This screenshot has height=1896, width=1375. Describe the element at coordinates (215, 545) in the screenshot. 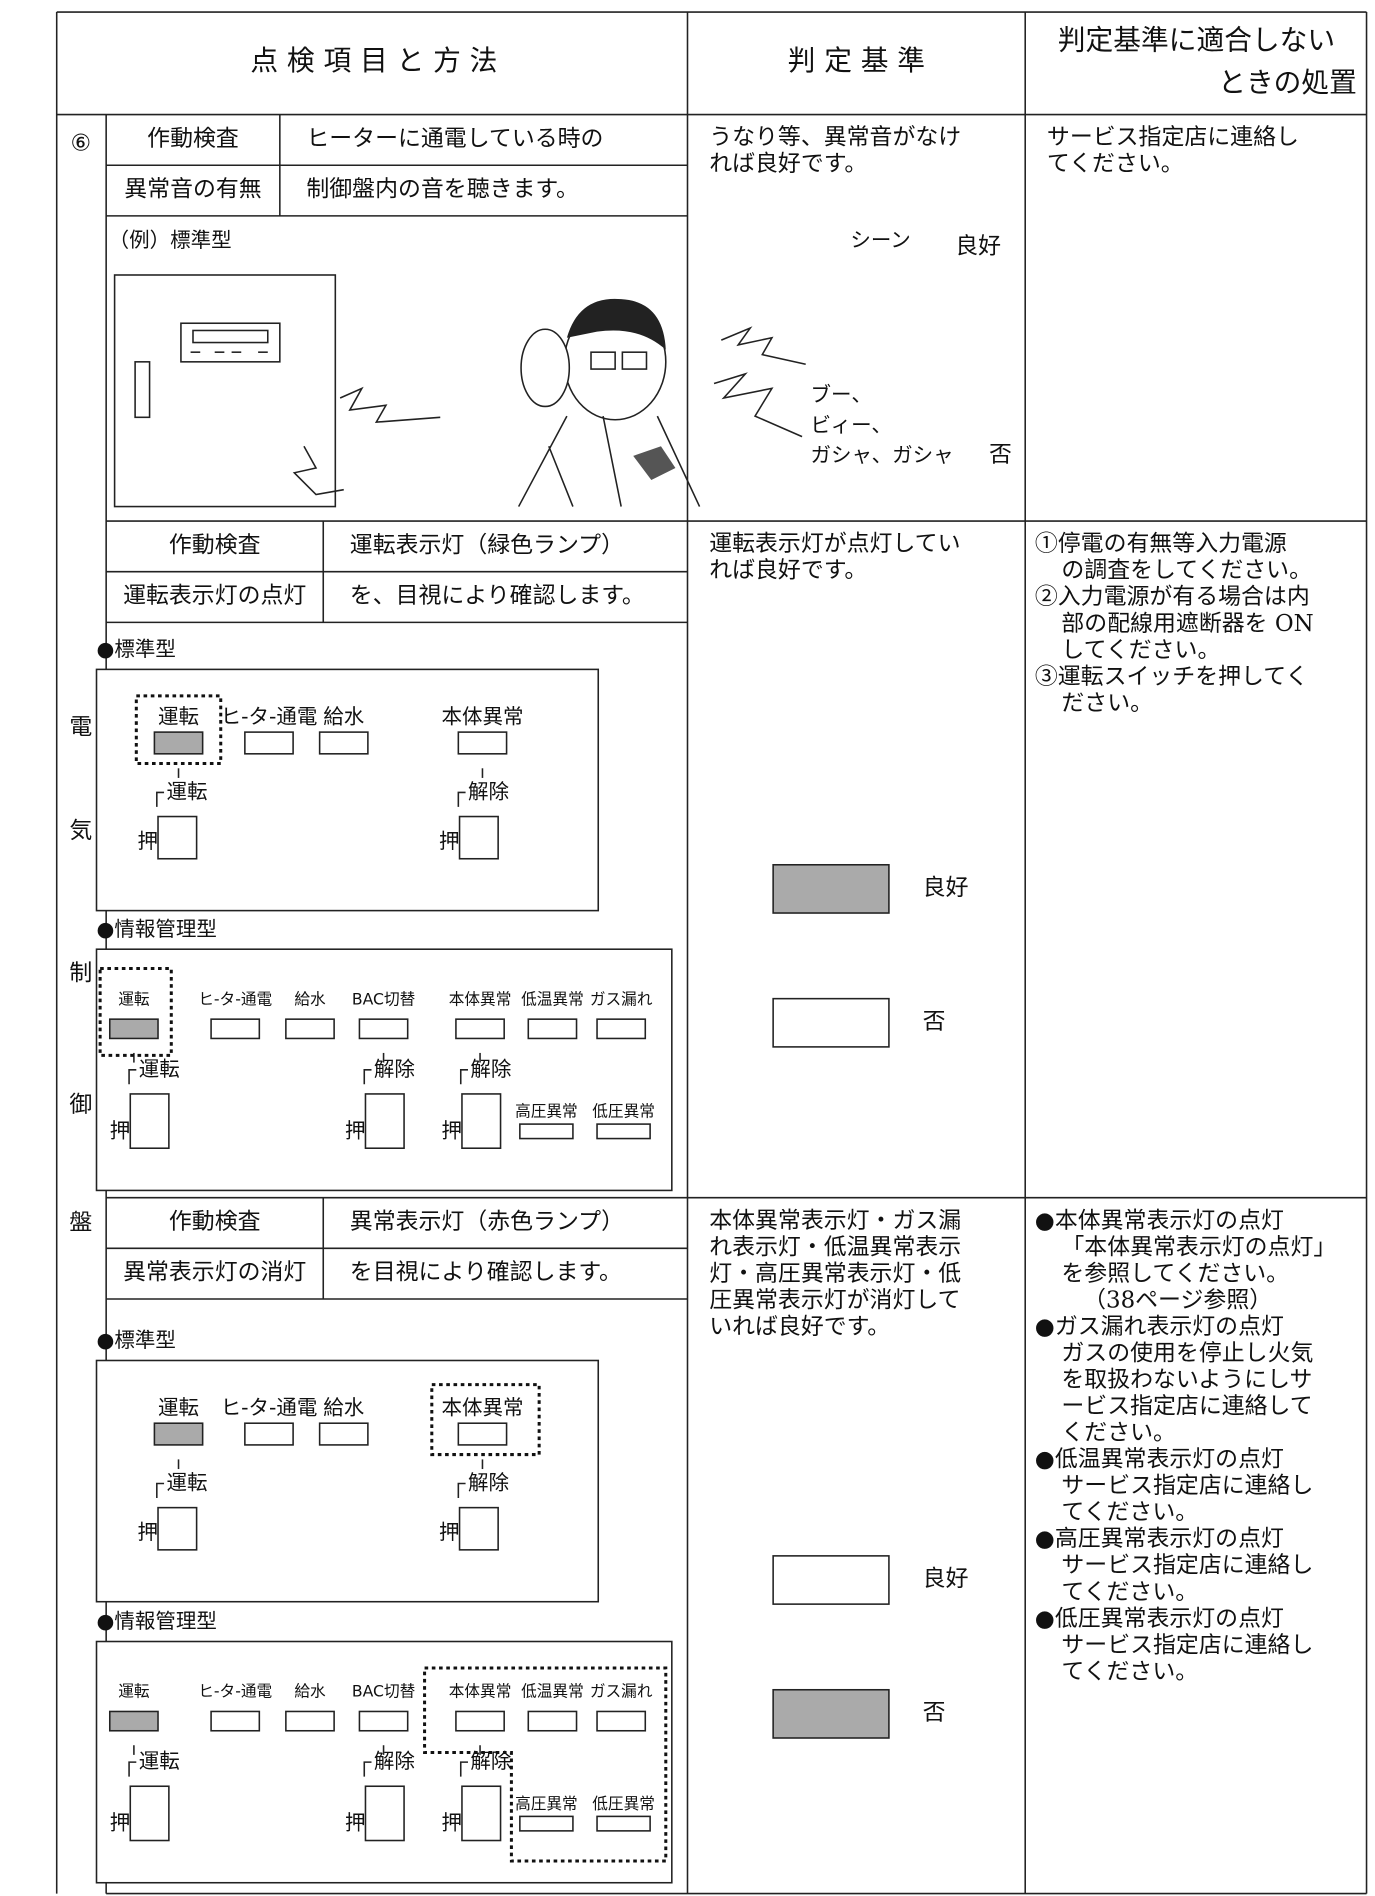

I see `check-type: 作動検査` at that location.